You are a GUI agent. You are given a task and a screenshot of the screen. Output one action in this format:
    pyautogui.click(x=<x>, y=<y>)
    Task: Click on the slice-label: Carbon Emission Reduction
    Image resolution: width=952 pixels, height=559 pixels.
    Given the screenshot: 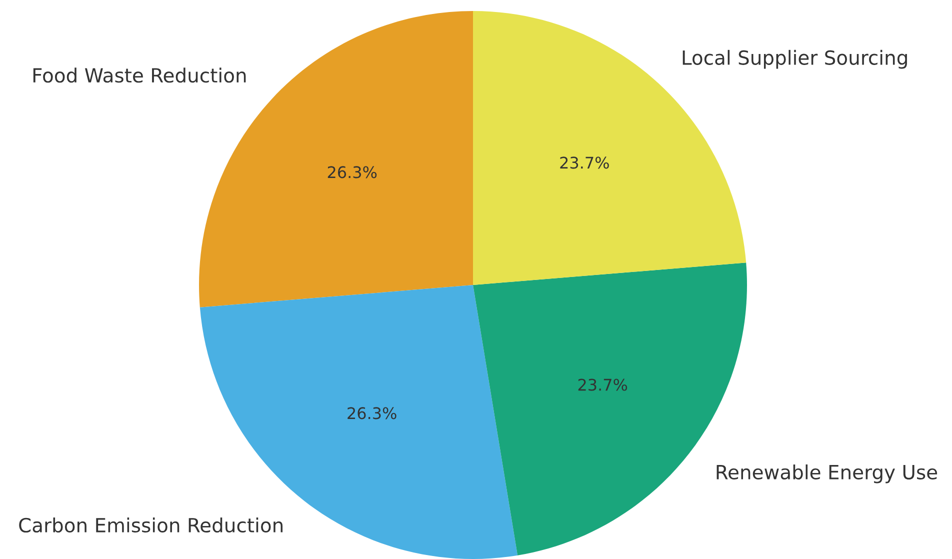 What is the action you would take?
    pyautogui.click(x=150, y=525)
    